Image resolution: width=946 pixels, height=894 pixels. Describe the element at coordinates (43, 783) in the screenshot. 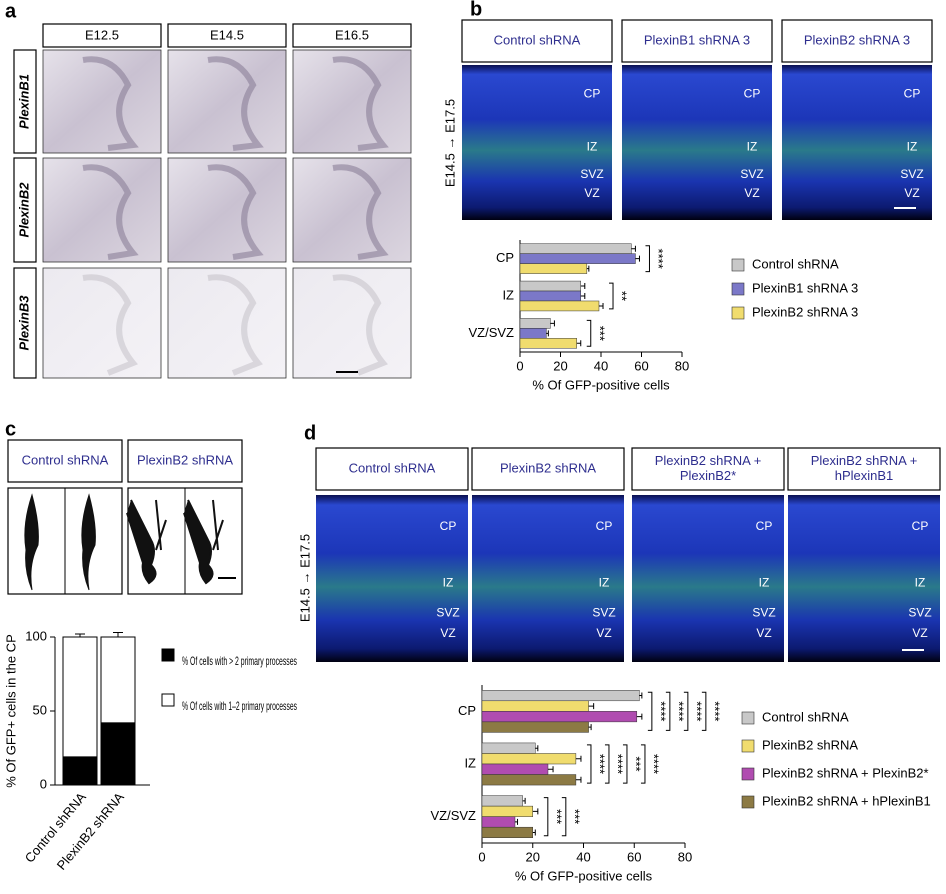

I see `y-tick-label: 0` at that location.